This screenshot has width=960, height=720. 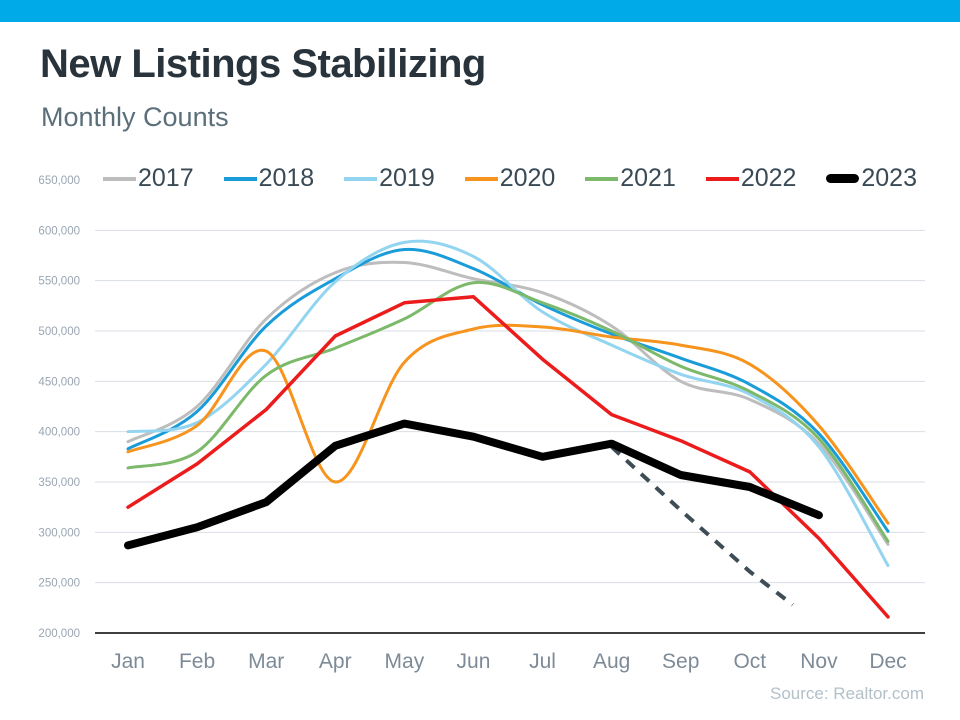 I want to click on legend-swatch-2020, so click(x=481, y=178).